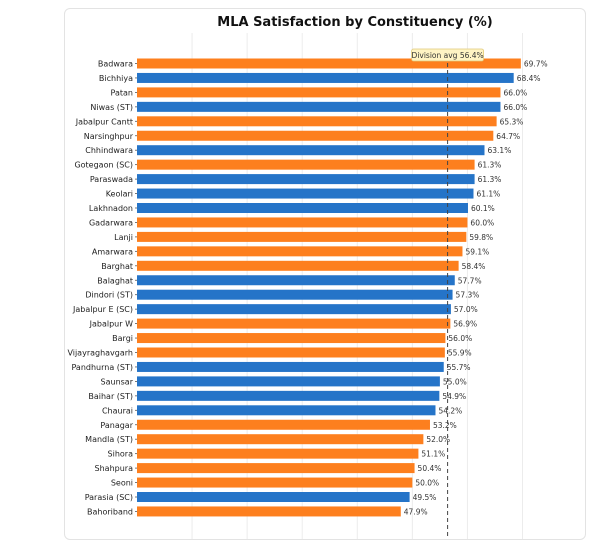 The image size is (616, 540). I want to click on category-label: Dindori (ST), so click(109, 295).